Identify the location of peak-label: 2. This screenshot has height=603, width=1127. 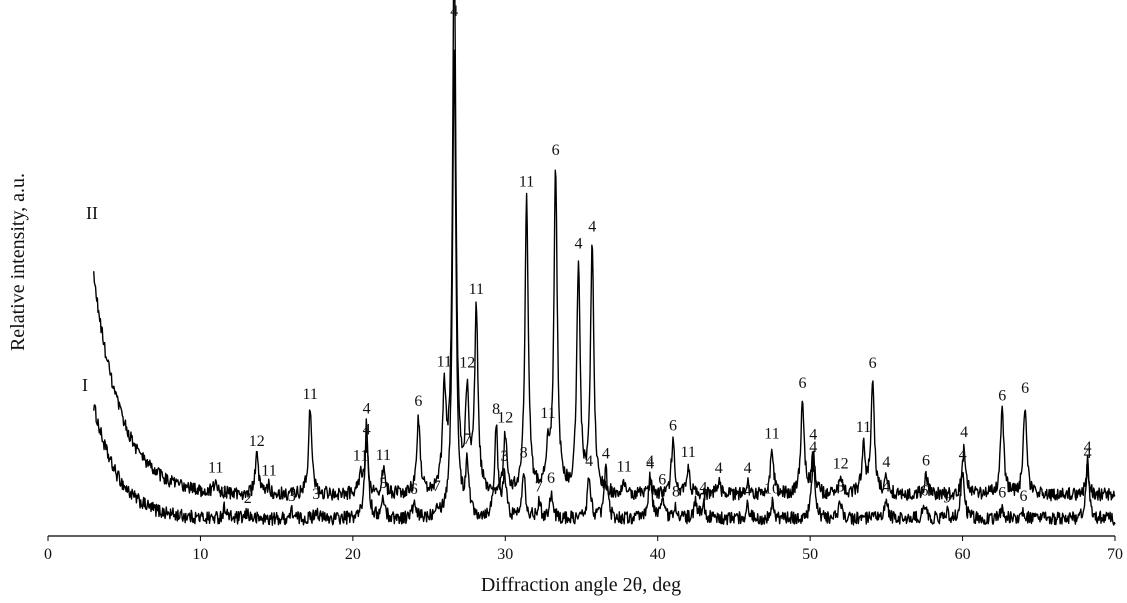
(248, 498).